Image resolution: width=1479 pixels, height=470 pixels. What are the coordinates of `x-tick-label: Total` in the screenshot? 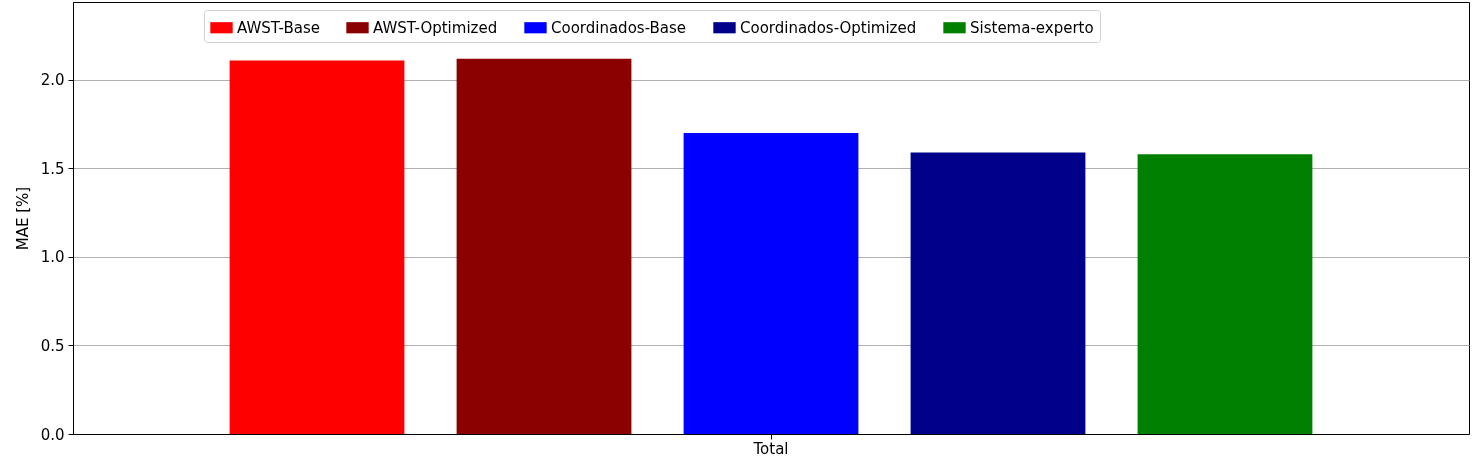 It's located at (770, 448).